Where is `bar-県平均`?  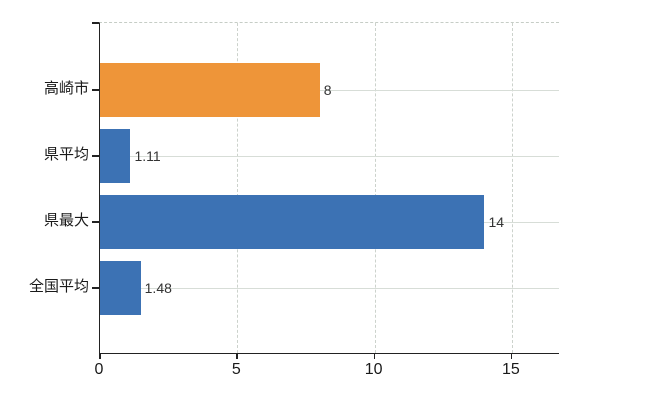
bar-県平均 is located at coordinates (115, 156).